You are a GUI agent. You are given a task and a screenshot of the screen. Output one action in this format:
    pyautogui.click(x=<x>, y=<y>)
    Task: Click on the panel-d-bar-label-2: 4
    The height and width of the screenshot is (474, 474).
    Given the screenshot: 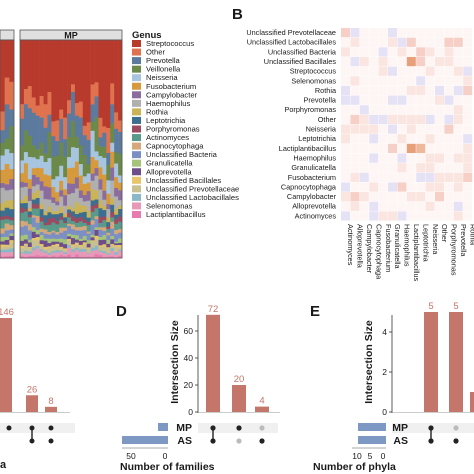 What is the action you would take?
    pyautogui.click(x=261, y=401)
    